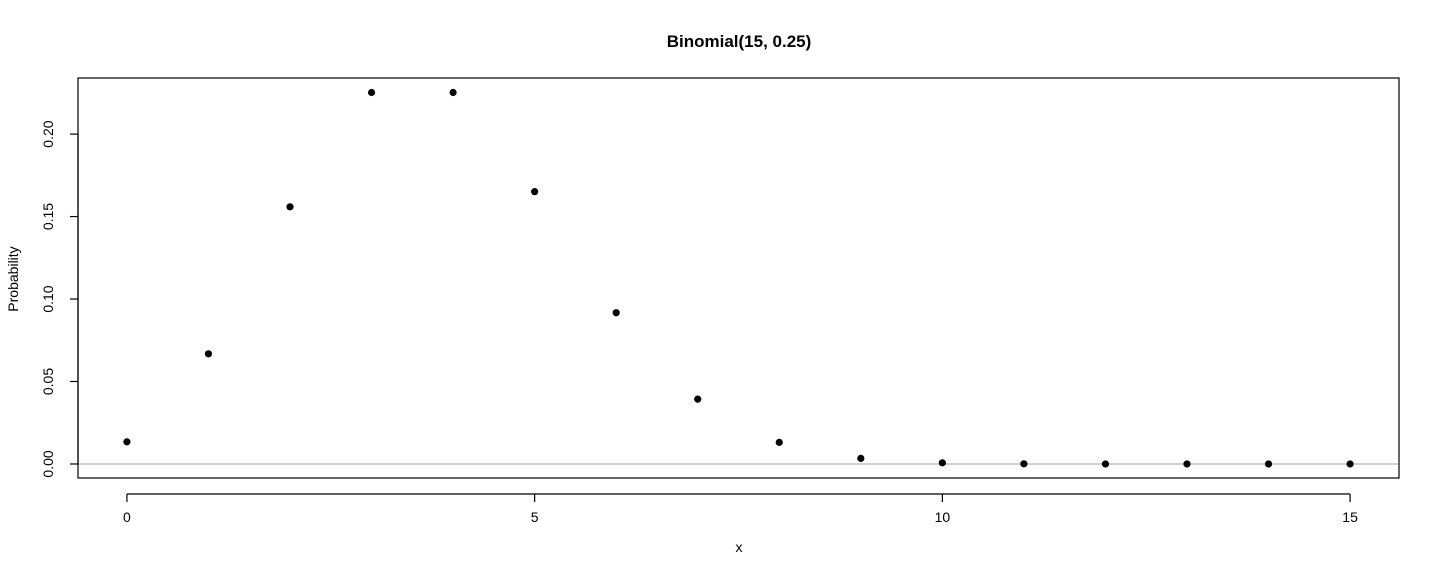 The image size is (1440, 576). I want to click on y-tick-label: 0.05, so click(48, 381).